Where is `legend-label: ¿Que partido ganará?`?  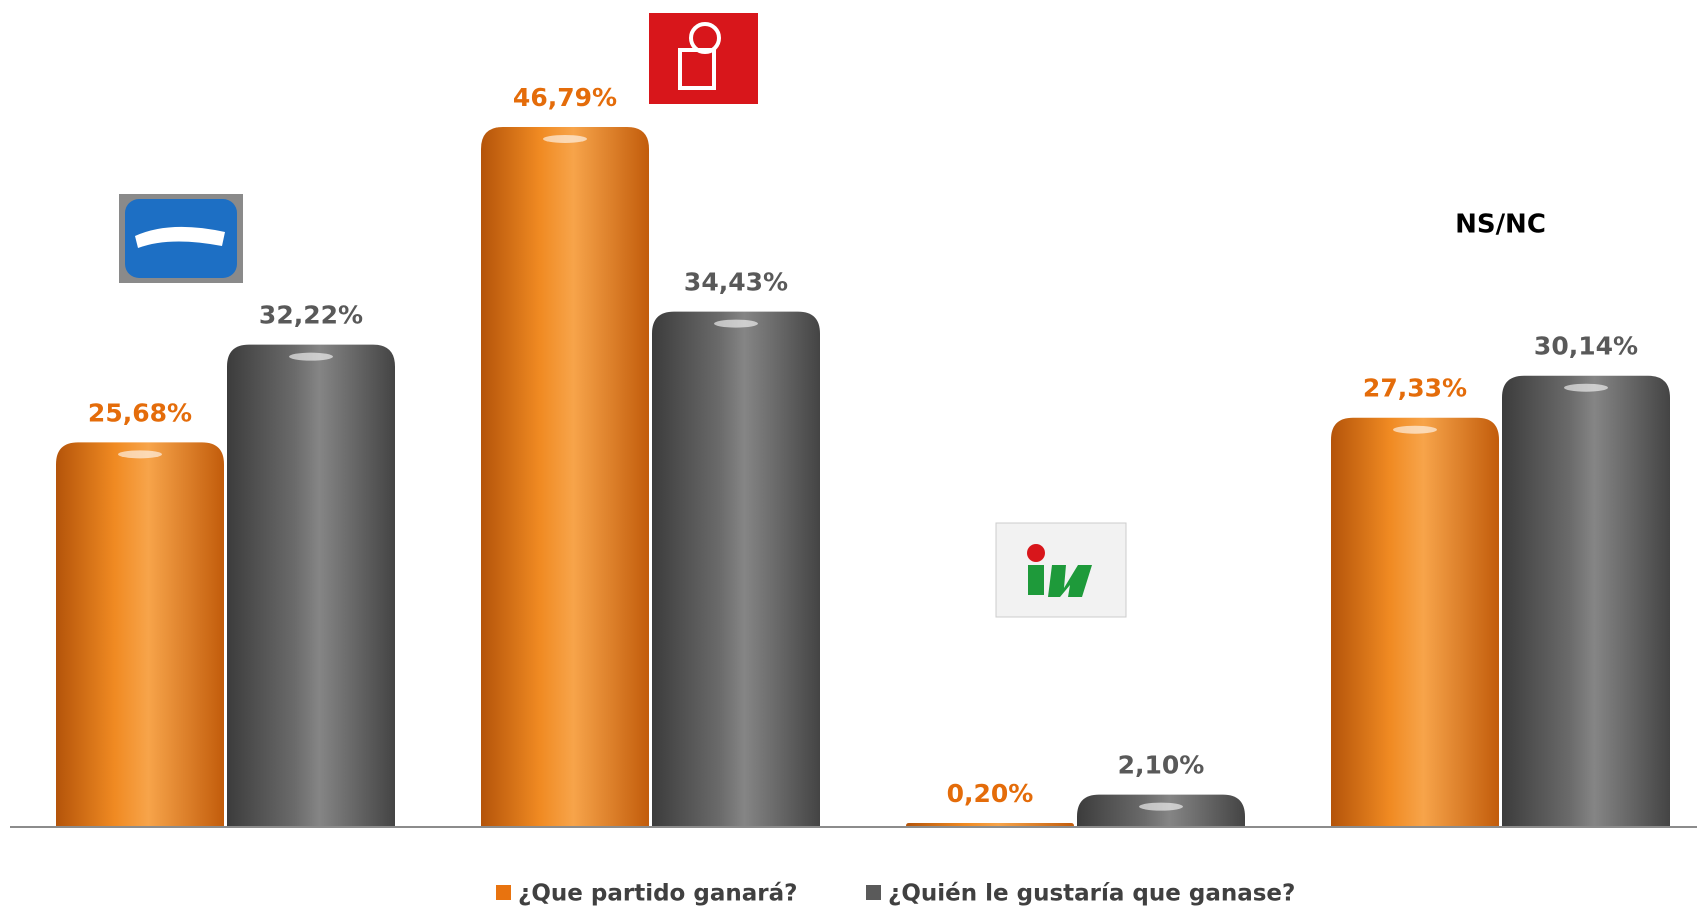
legend-label: ¿Que partido ganará? is located at coordinates (657, 894).